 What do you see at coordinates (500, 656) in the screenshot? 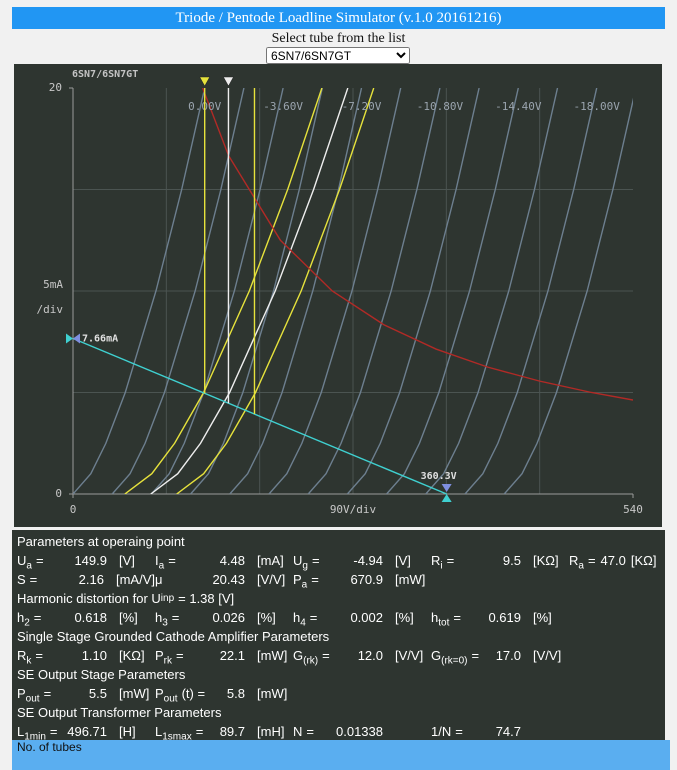
I see `param-cell: G(rk=0) = 17.0 [V/V]` at bounding box center [500, 656].